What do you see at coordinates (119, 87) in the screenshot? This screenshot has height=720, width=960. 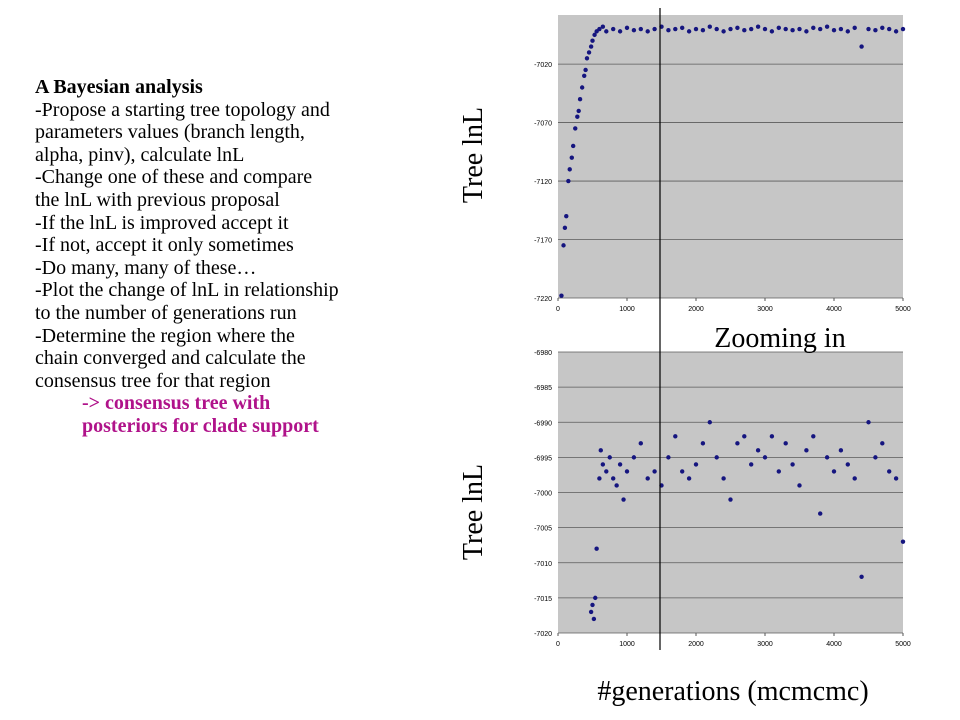 I see `heading: A Bayesian analysis` at bounding box center [119, 87].